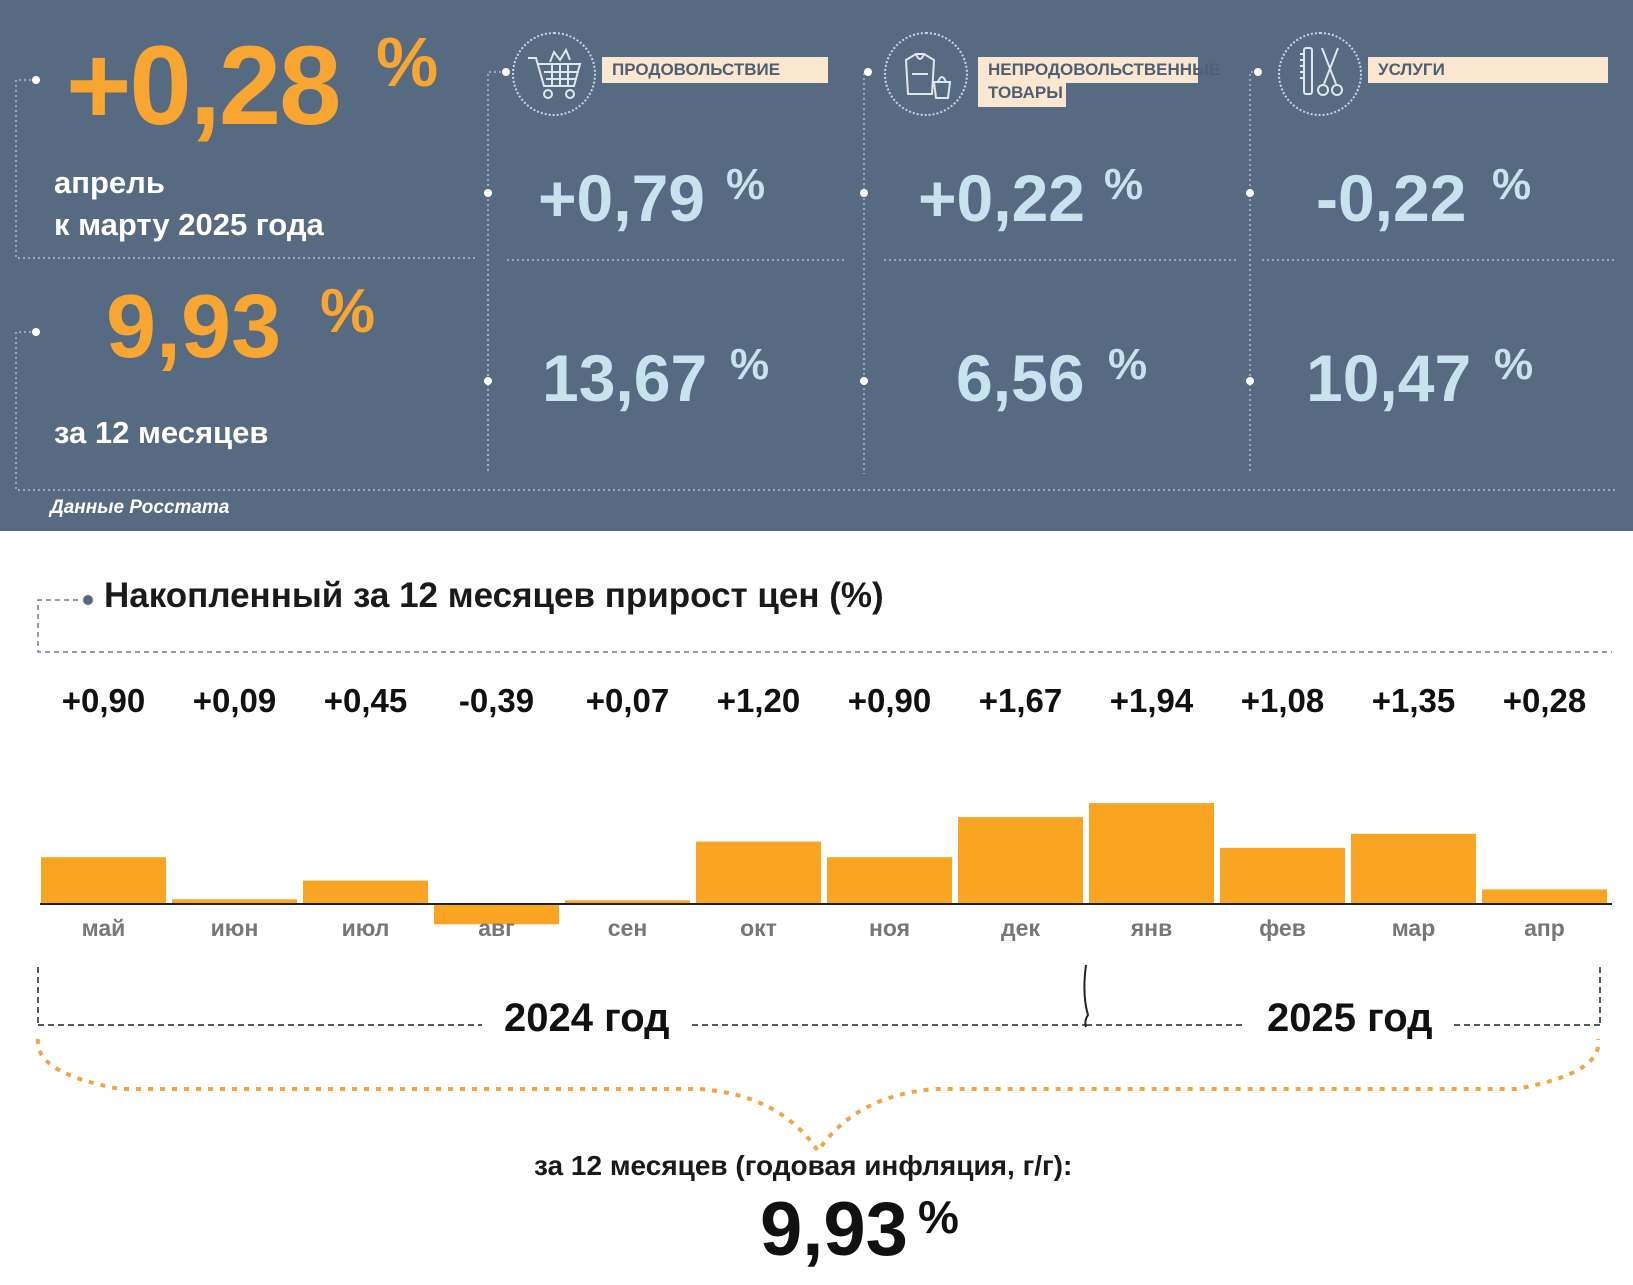  I want to click on bar-окт, so click(758, 872).